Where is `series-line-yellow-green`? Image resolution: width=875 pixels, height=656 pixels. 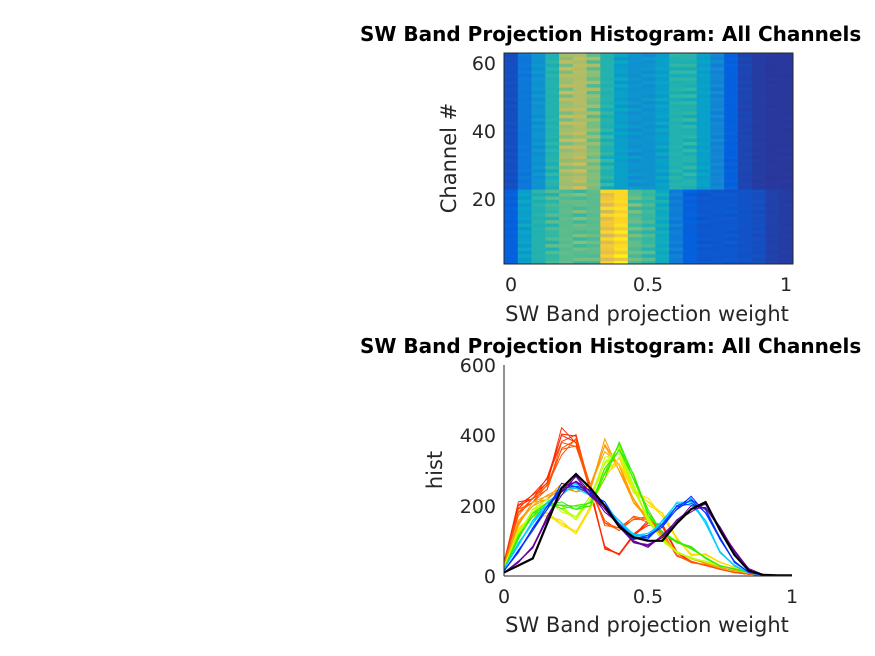 series-line-yellow-green is located at coordinates (647, 510).